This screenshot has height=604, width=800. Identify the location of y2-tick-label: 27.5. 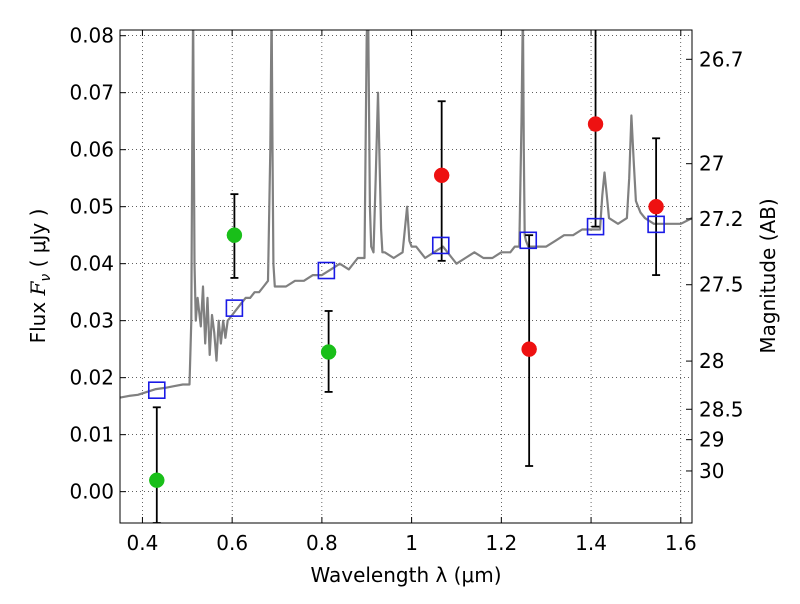
(721, 285).